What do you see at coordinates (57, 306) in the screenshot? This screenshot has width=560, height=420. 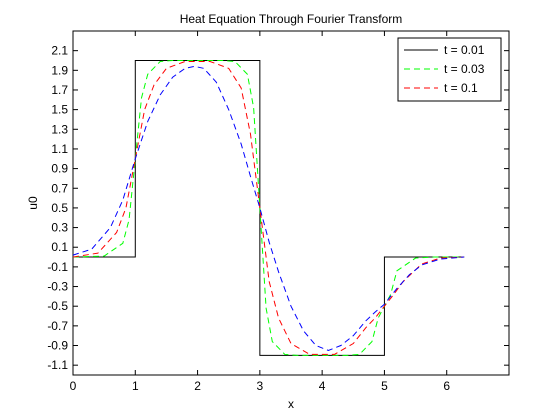 I see `y-tick-label: -0.5` at bounding box center [57, 306].